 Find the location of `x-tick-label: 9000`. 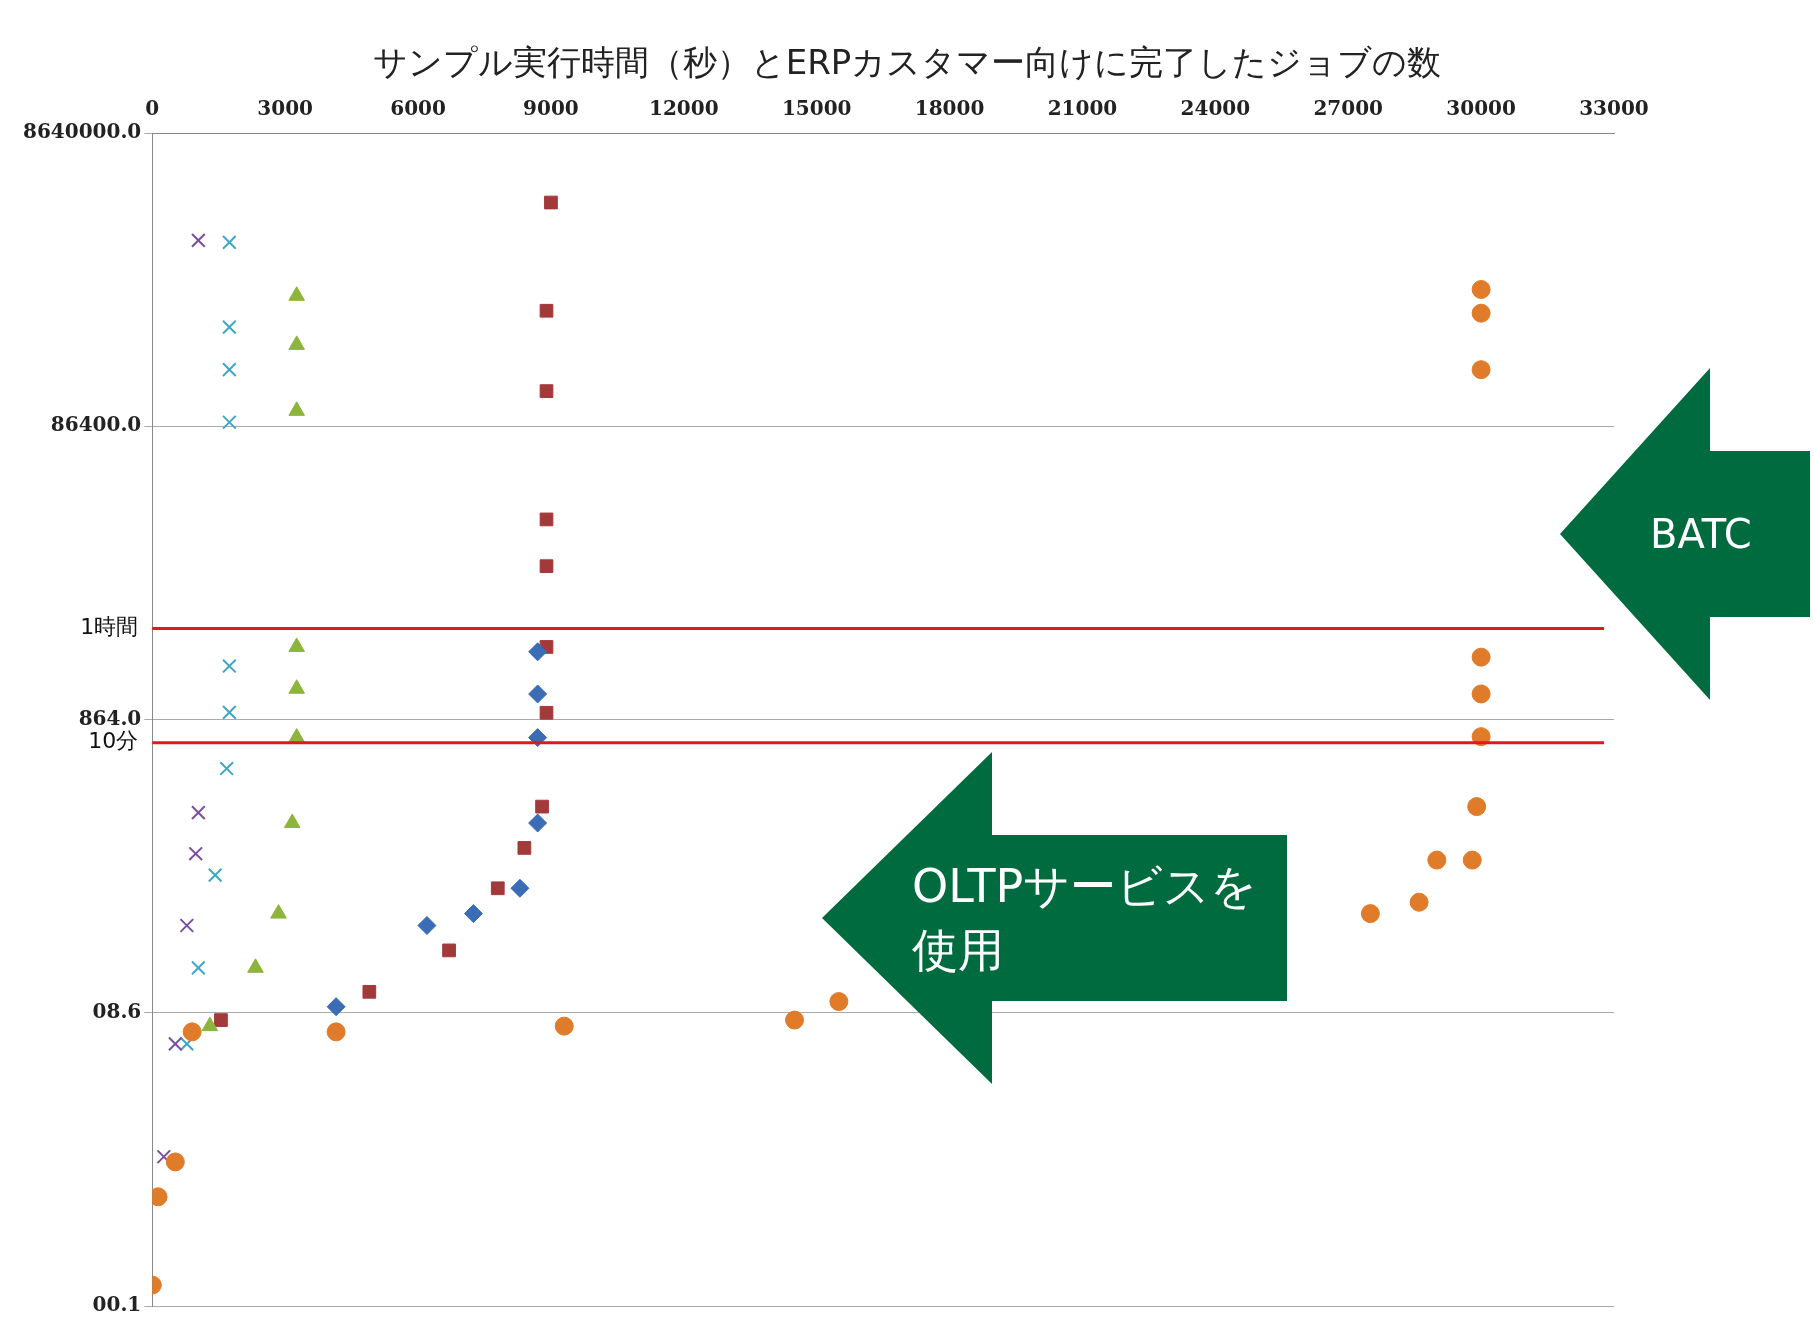

x-tick-label: 9000 is located at coordinates (551, 108).